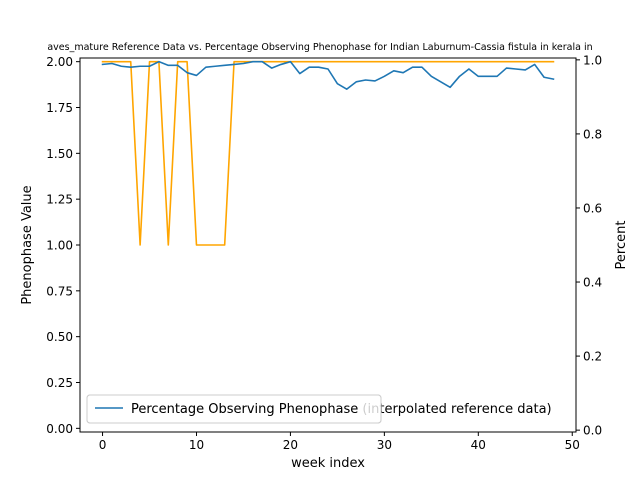  I want to click on x-tick-label: 10, so click(196, 445).